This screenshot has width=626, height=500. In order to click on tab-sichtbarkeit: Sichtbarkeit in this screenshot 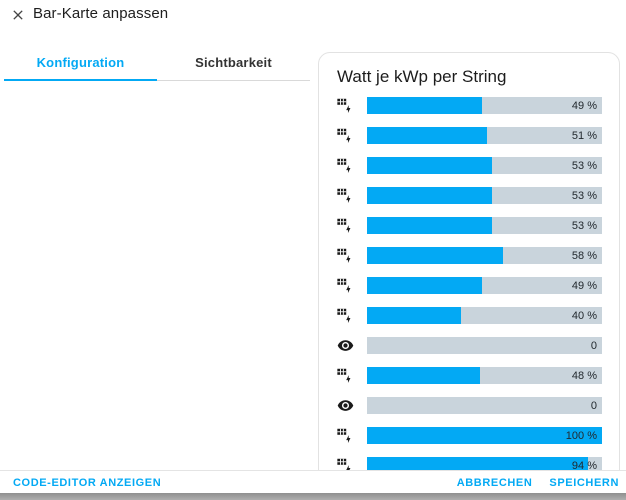, I will do `click(233, 64)`.